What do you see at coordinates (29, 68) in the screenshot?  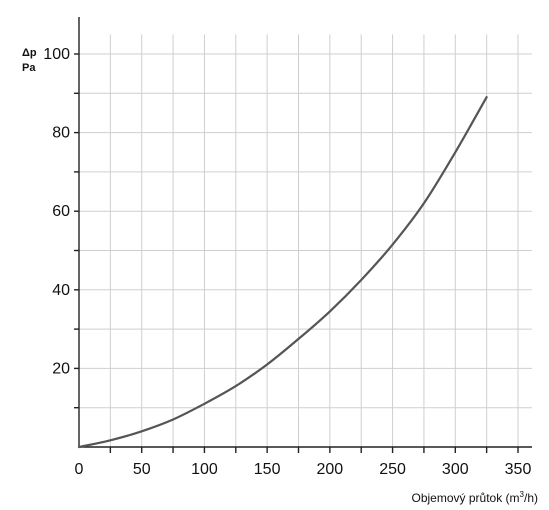 I see `y-axis-label-line2: Pa` at bounding box center [29, 68].